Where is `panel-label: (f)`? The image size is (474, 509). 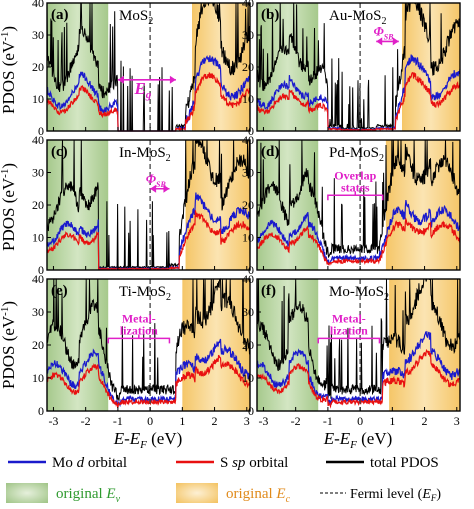 panel-label: (f) is located at coordinates (268, 291).